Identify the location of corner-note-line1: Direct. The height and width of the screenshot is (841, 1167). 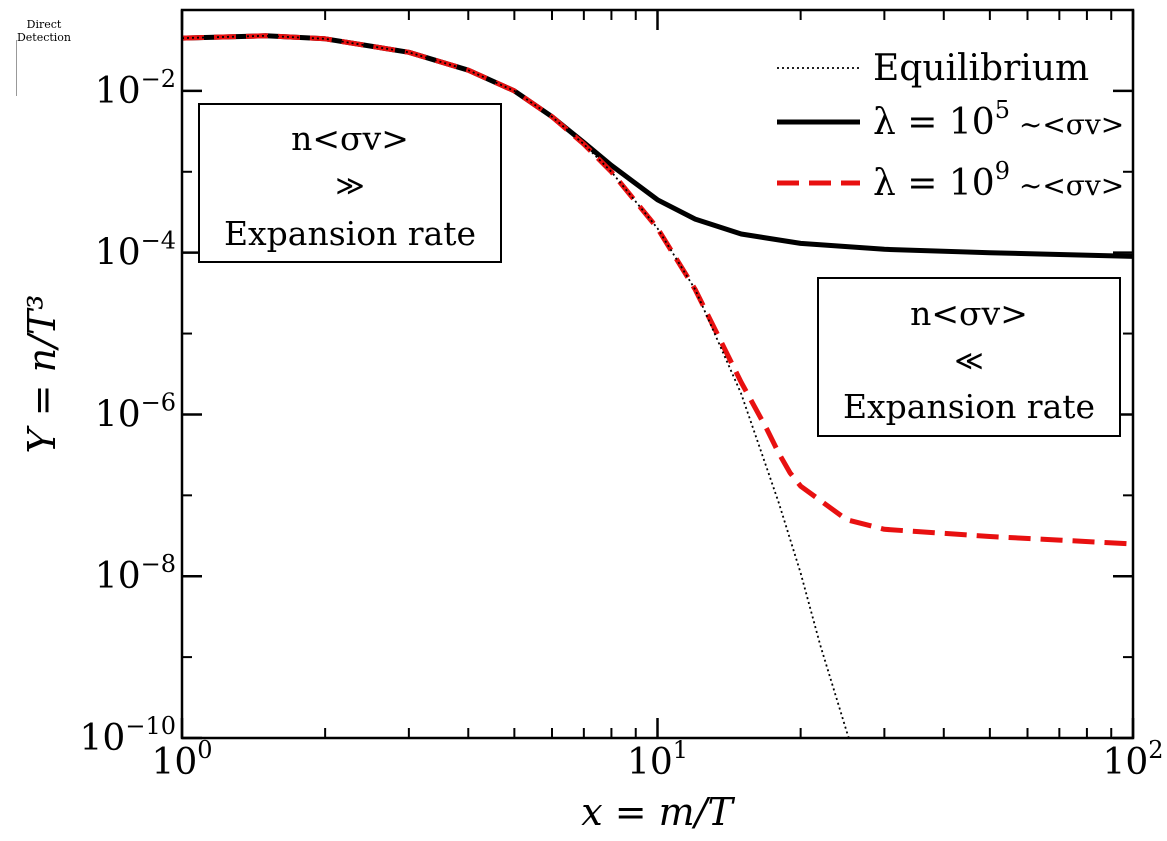
(44, 24).